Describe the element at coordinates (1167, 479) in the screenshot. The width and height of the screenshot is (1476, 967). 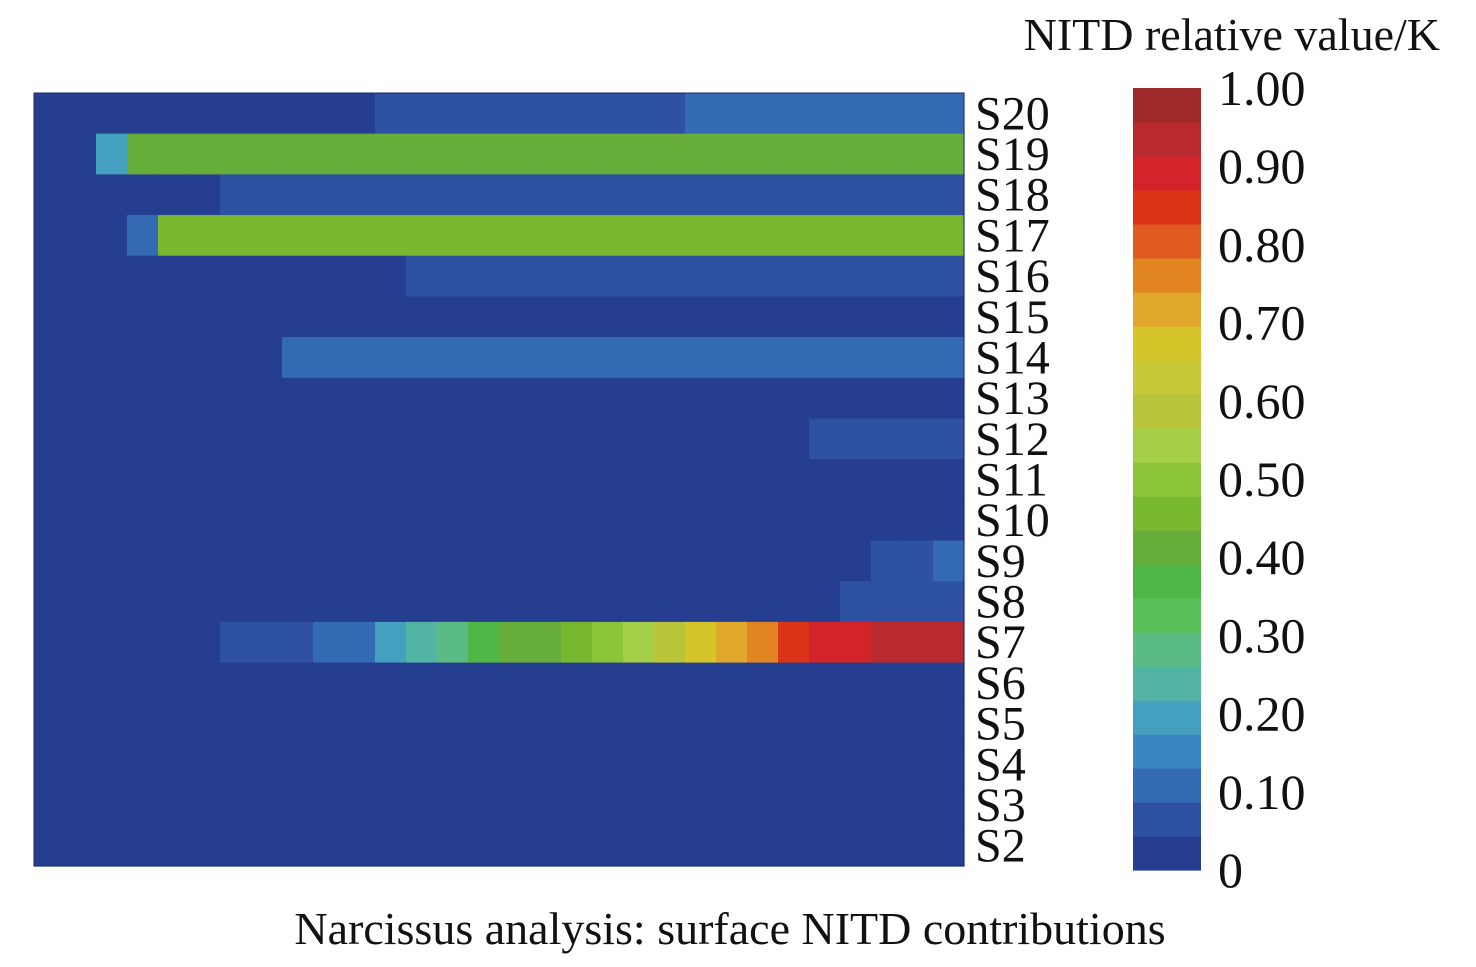
I see `colorbar` at that location.